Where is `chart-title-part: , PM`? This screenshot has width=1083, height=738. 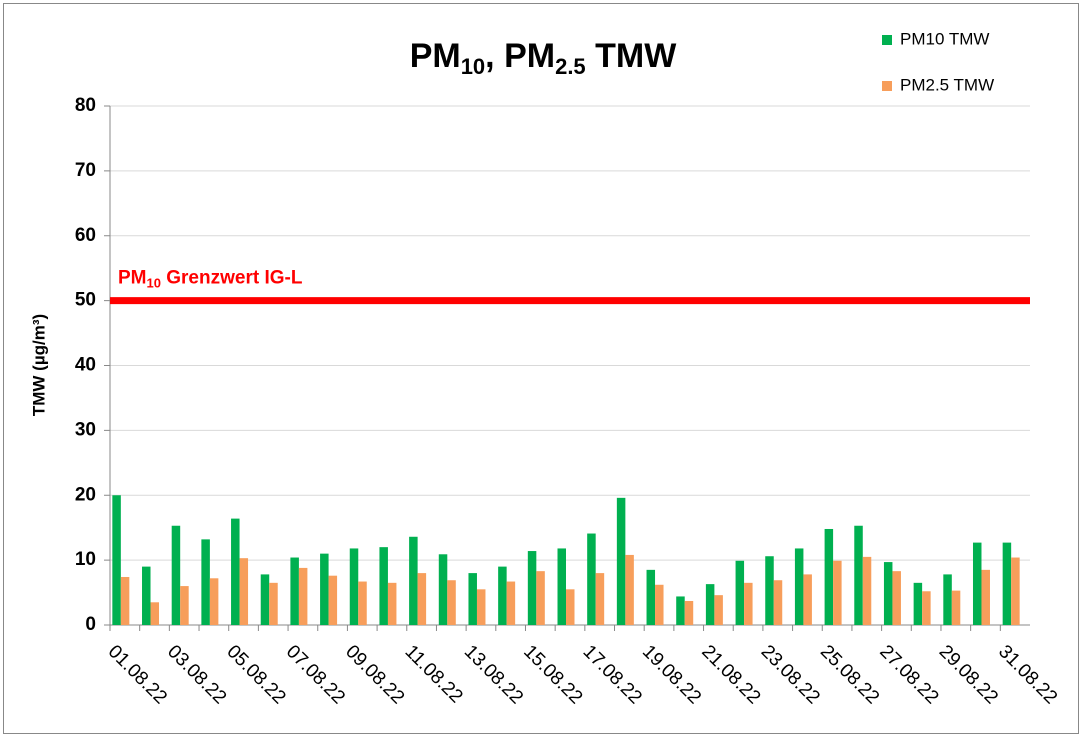 chart-title-part: , PM is located at coordinates (520, 56).